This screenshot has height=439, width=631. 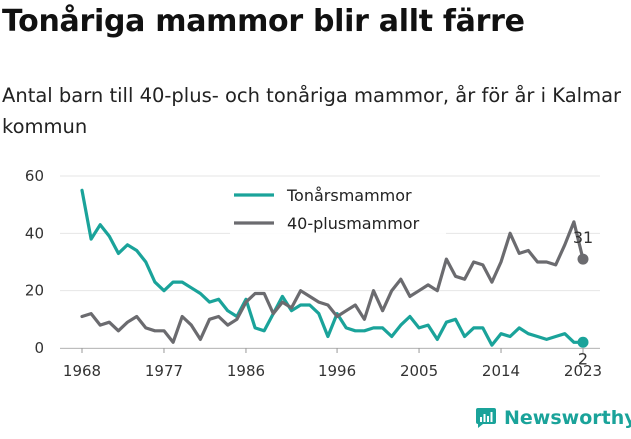 I want to click on x-tick-label: 2005, so click(x=419, y=371).